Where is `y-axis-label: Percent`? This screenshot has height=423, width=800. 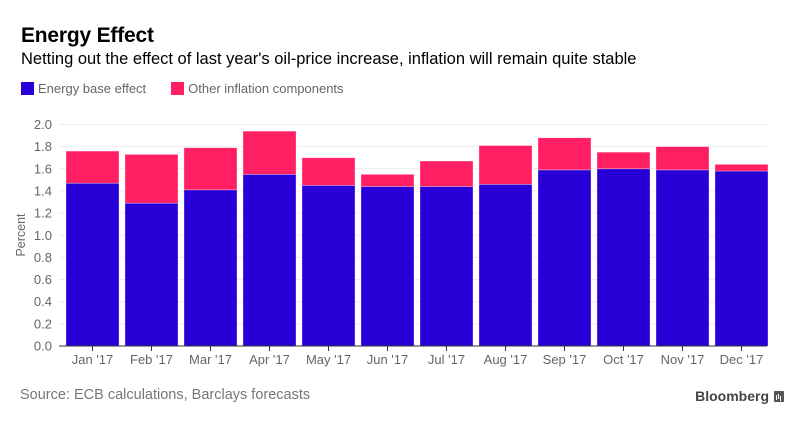
y-axis-label: Percent is located at coordinates (21, 235).